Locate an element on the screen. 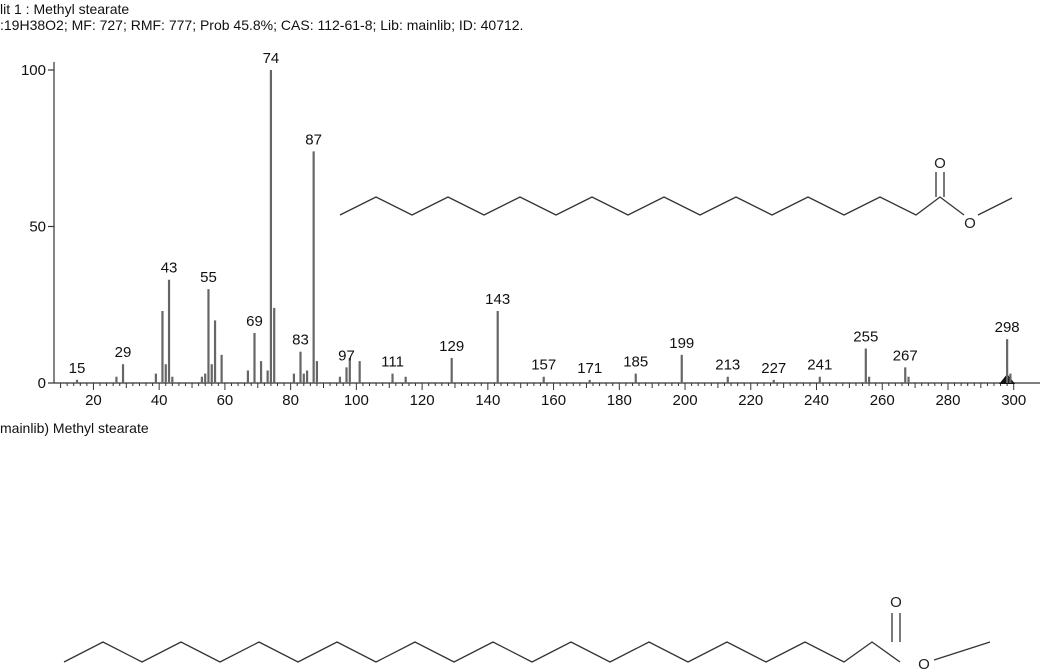 The height and width of the screenshot is (671, 1043). peak-label: 227 is located at coordinates (773, 368).